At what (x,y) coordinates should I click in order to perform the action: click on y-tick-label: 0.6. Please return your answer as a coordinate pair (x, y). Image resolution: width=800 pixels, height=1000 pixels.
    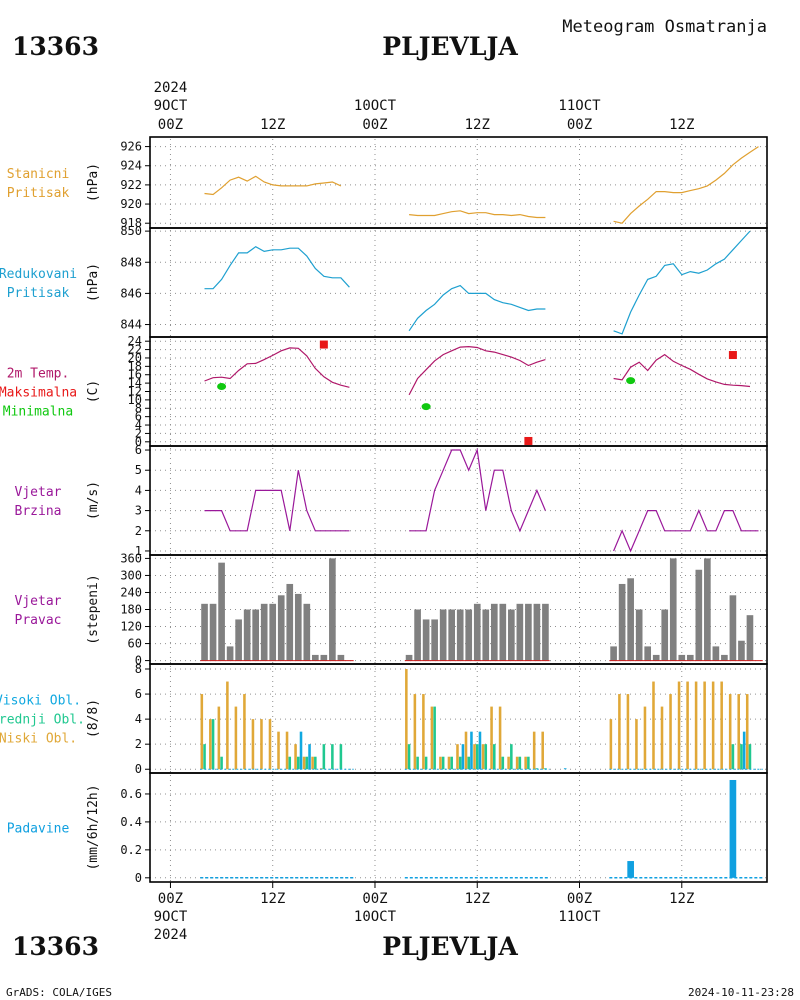
    Looking at the image, I should click on (131, 794).